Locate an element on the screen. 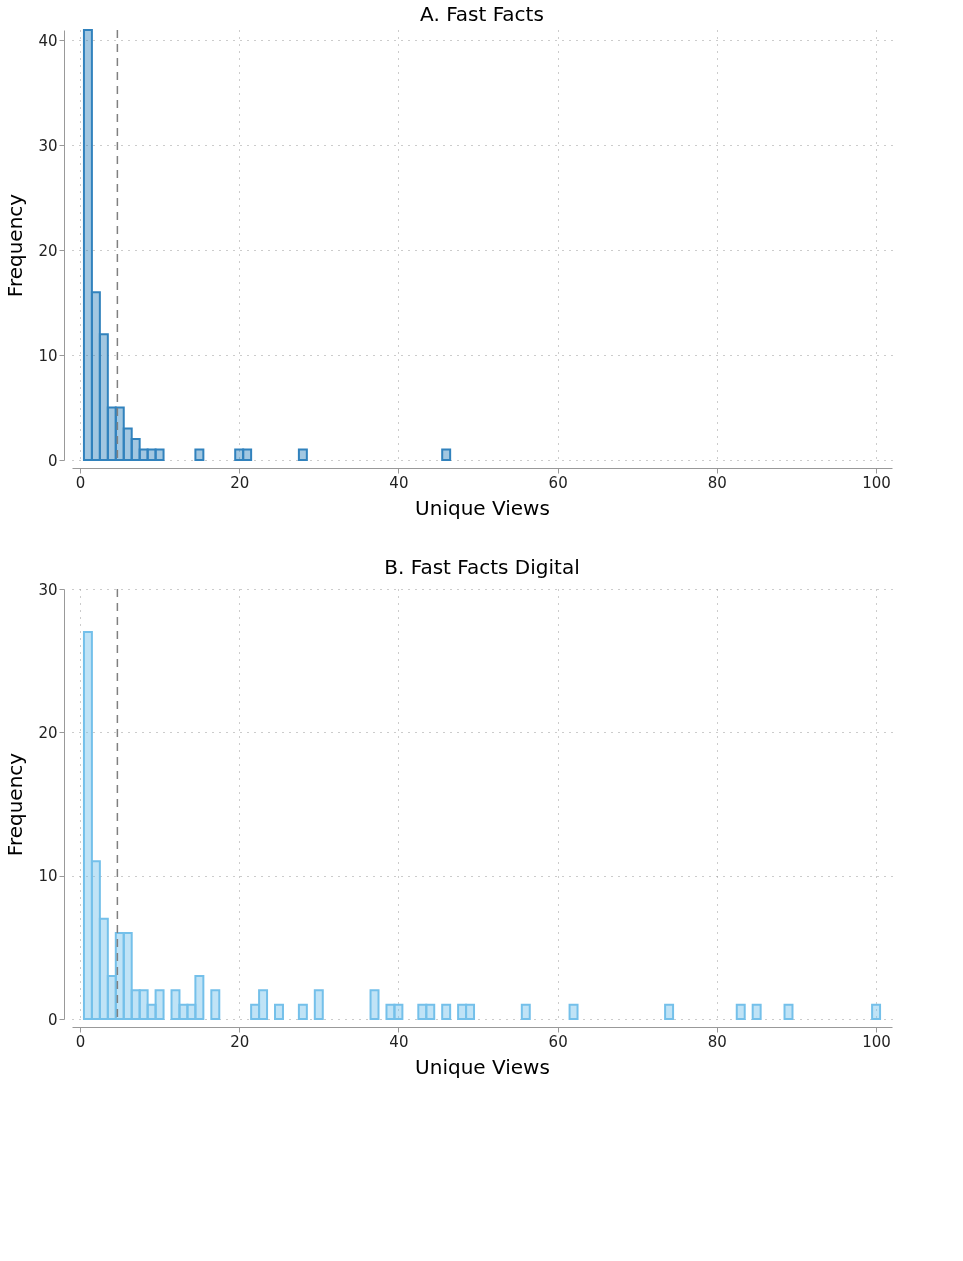  y-tick-label: 40 is located at coordinates (48, 40).